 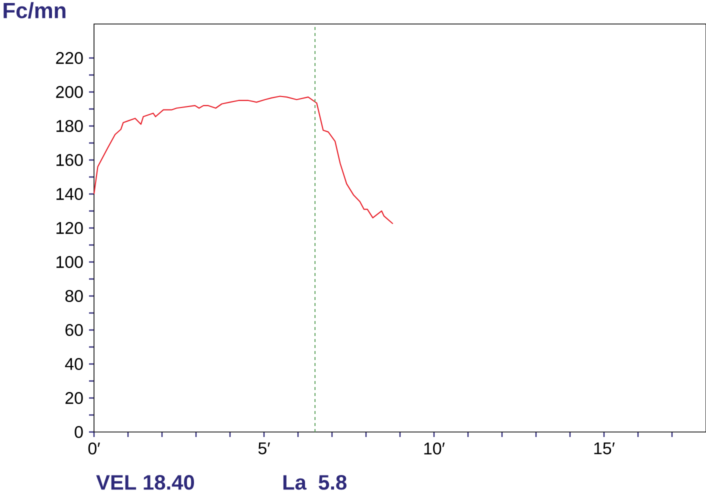 I want to click on y-tick-label: 20, so click(x=74, y=398).